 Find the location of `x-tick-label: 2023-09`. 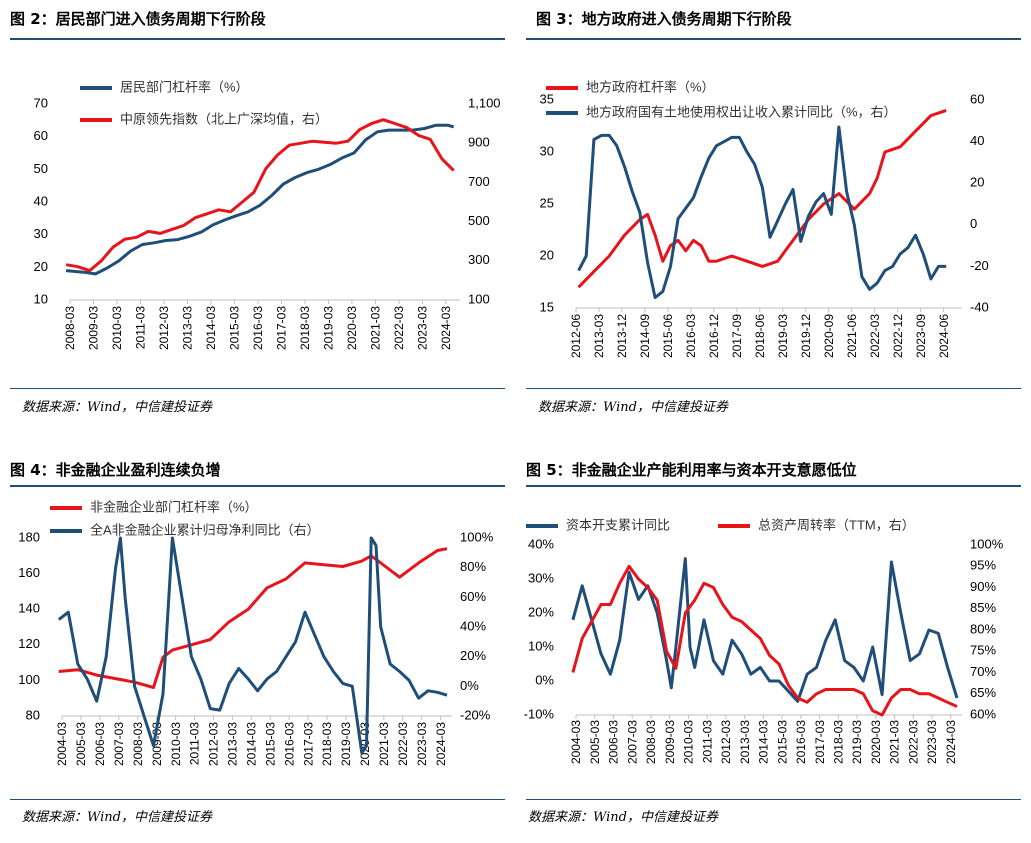

x-tick-label: 2023-09 is located at coordinates (921, 336).